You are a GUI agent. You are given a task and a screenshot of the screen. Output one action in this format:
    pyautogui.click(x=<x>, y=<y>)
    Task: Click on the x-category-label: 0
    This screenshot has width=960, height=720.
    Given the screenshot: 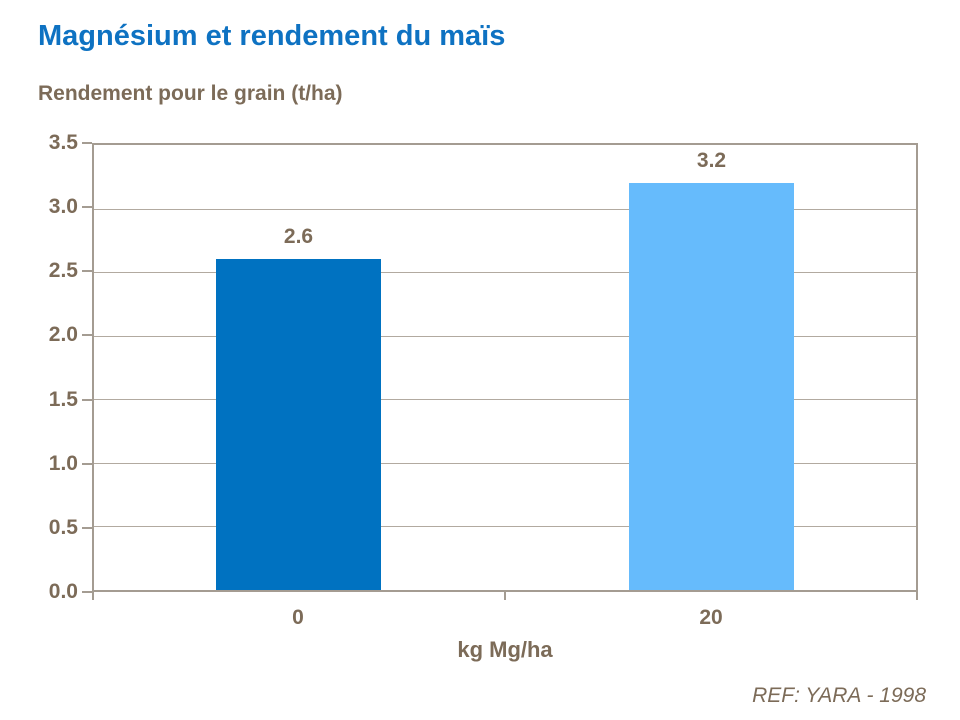 What is the action you would take?
    pyautogui.click(x=298, y=617)
    